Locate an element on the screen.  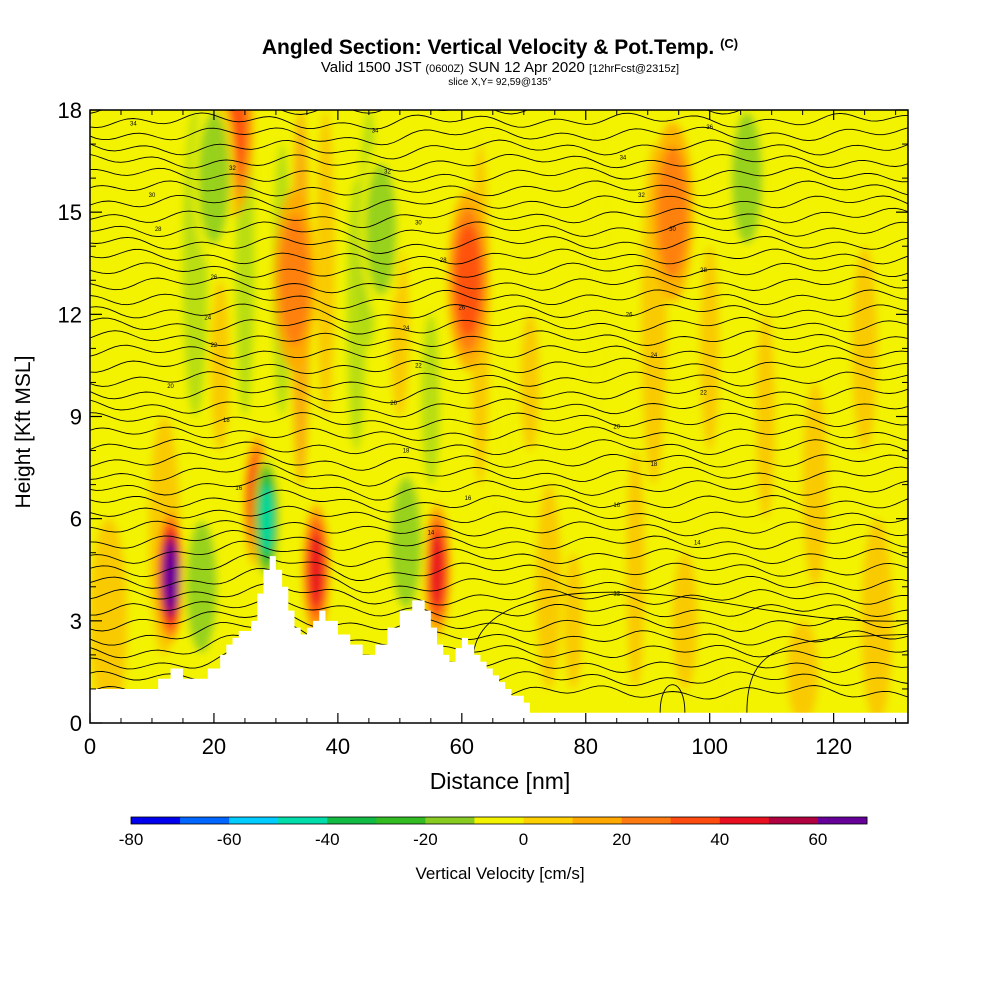
slice-info: slice X,Y= 92,59@135° is located at coordinates (500, 82).